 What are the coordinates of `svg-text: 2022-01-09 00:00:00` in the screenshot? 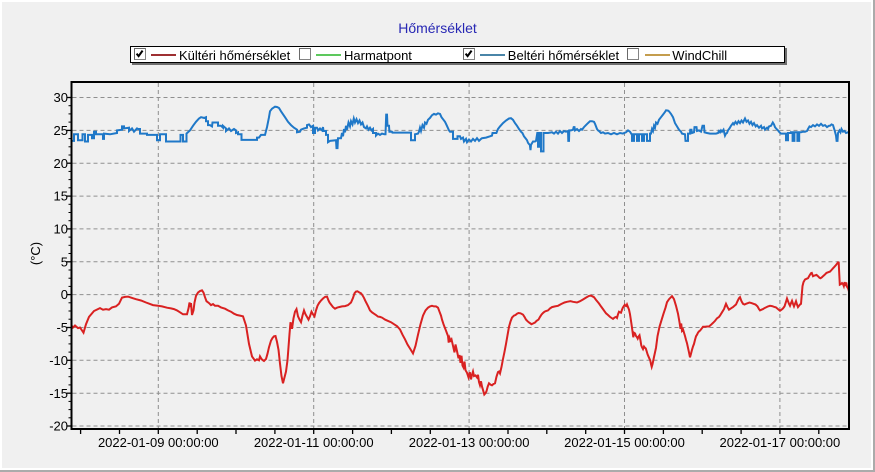 It's located at (158, 442).